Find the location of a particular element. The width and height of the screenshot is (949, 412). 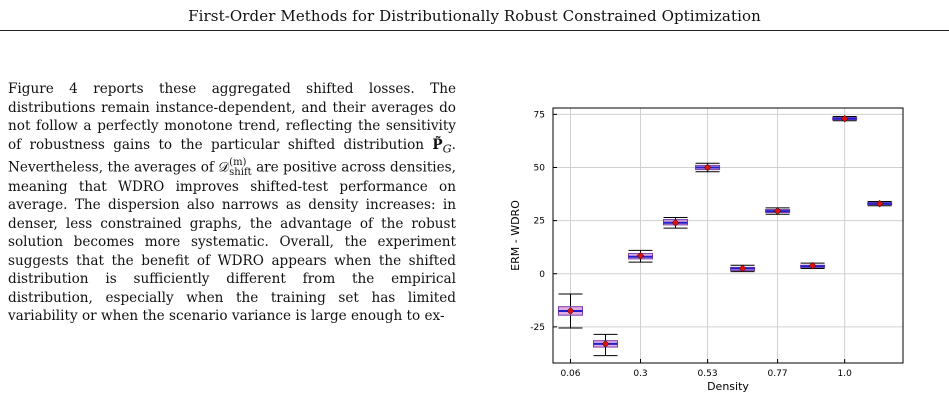

paragraph-text-2: . Nevertheless, the averages of is located at coordinates (232, 156).